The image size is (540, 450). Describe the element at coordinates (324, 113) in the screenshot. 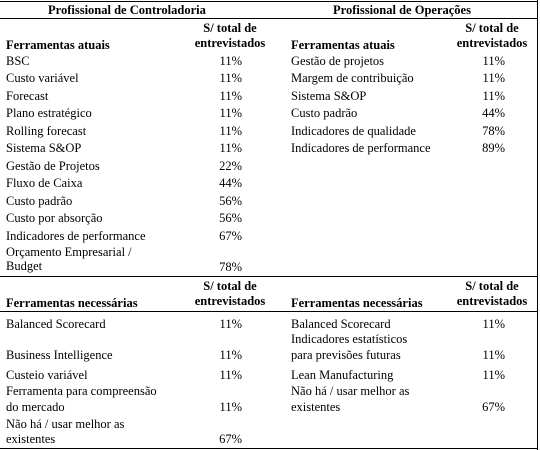

I see `op-atual-tool: Custo padrão` at that location.